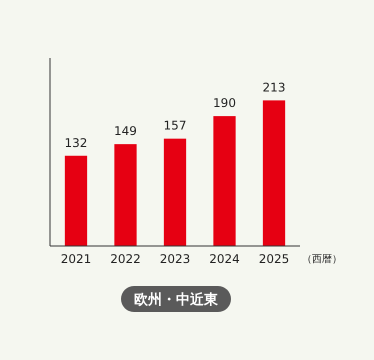 The height and width of the screenshot is (360, 374). I want to click on x-tick-label: 2022, so click(125, 259).